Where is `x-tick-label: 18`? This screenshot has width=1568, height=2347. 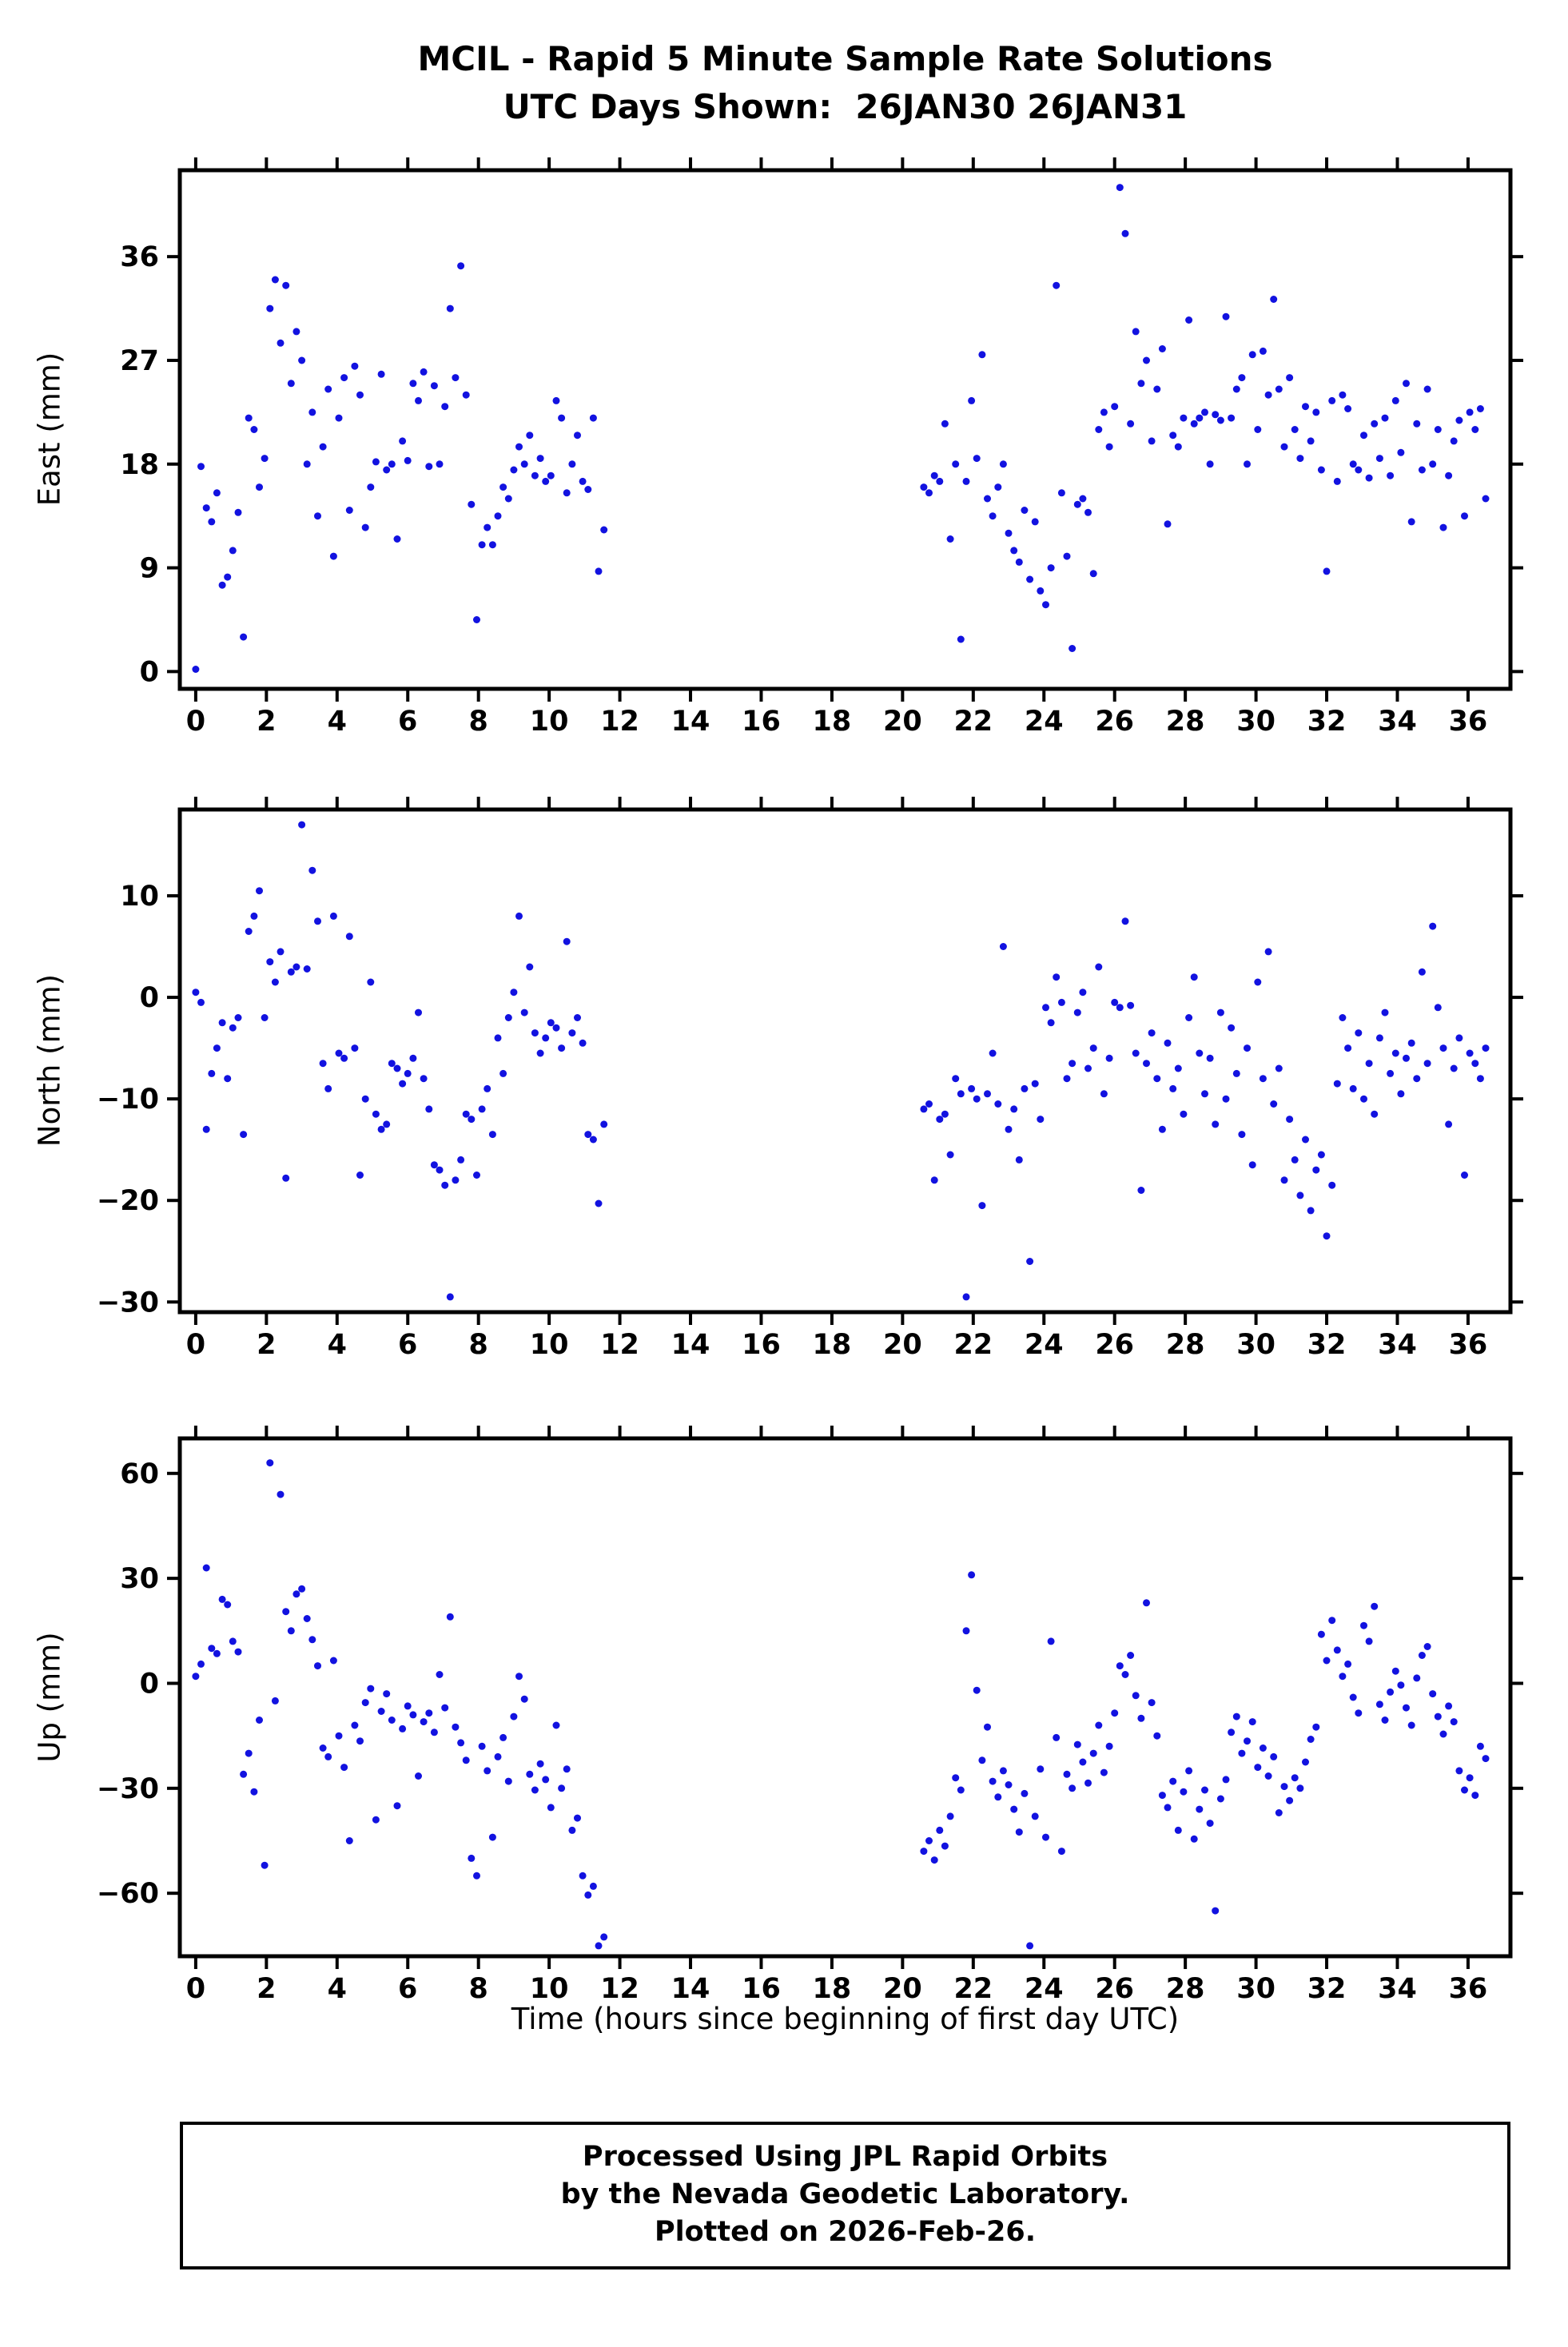
x-tick-label: 18 is located at coordinates (832, 1345).